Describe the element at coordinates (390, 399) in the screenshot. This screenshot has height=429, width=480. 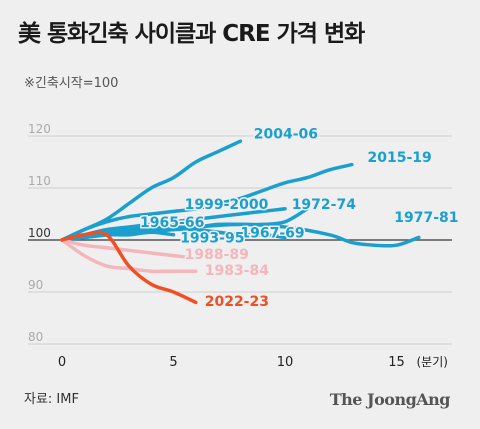
I see `publisher-logo: The JoongAng` at that location.